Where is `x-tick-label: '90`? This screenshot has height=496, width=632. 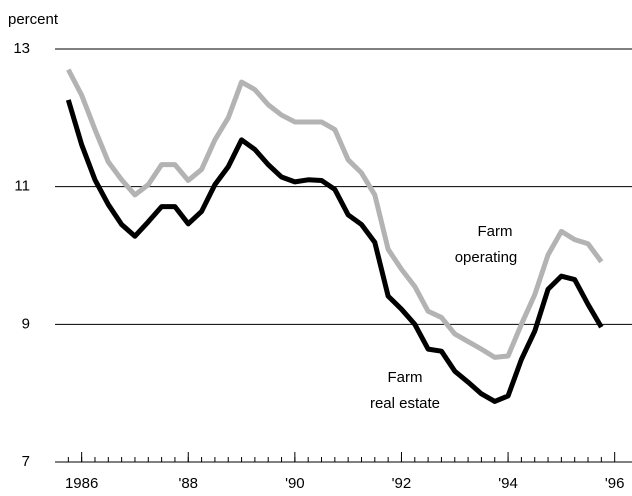 x-tick-label: '90 is located at coordinates (295, 483).